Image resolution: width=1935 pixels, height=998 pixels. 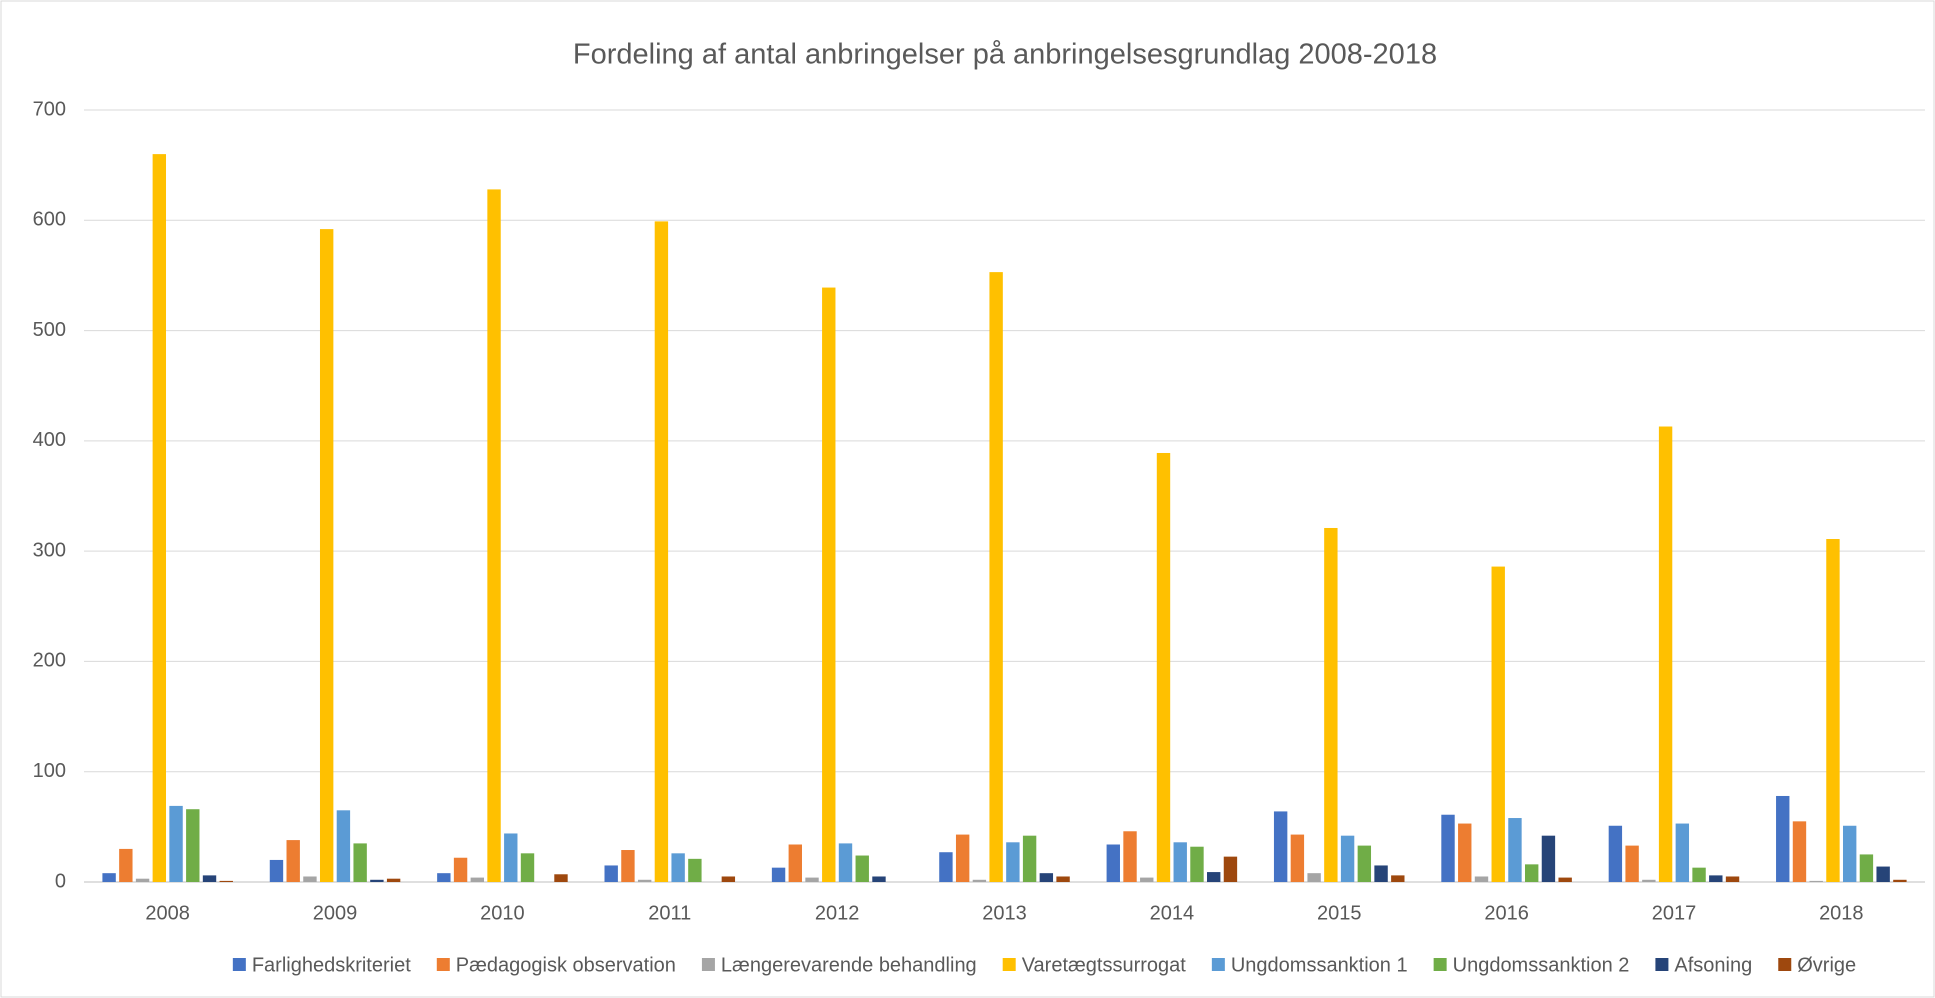 What do you see at coordinates (566, 965) in the screenshot?
I see `legend-label: Pædagogisk observation` at bounding box center [566, 965].